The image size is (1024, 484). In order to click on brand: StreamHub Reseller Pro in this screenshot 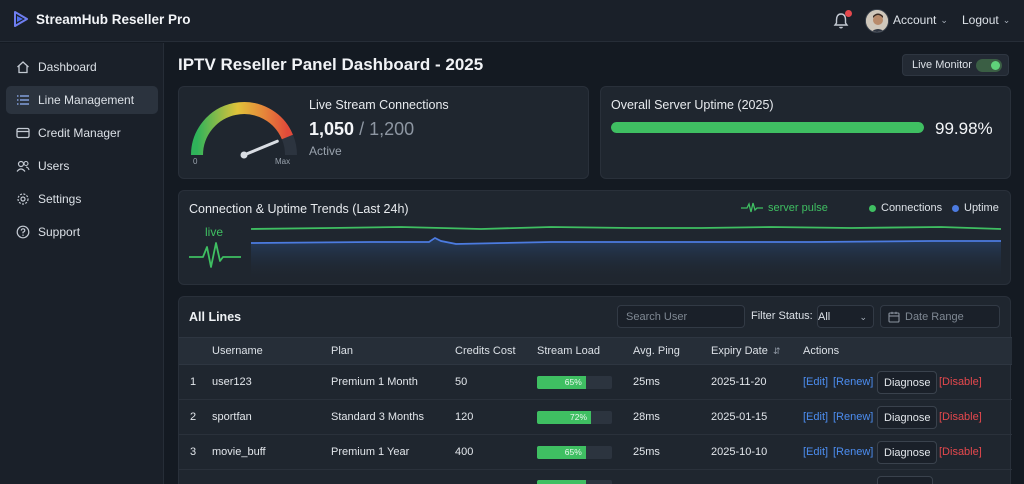, I will do `click(102, 19)`.